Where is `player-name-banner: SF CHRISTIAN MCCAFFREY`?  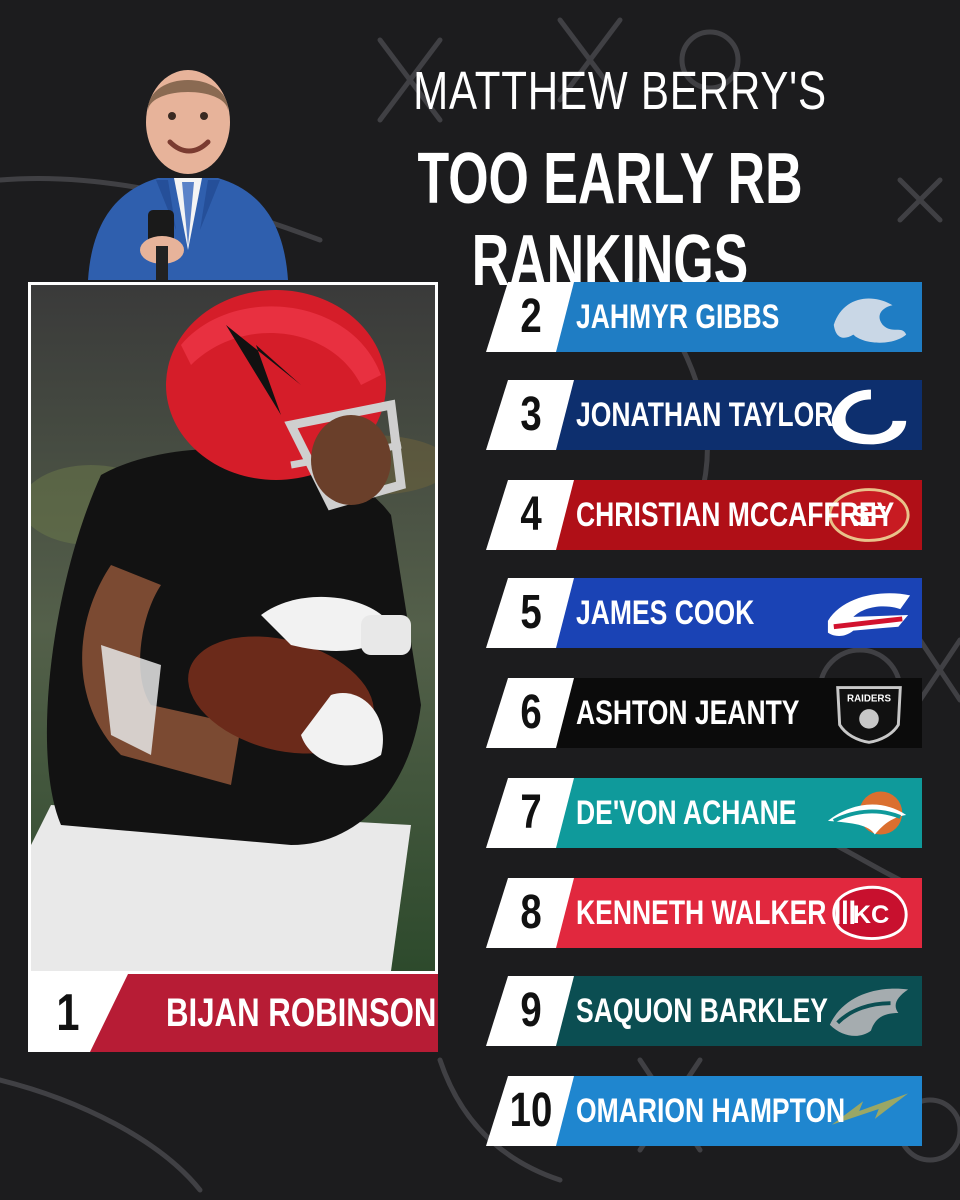 player-name-banner: SF CHRISTIAN MCCAFFREY is located at coordinates (739, 515).